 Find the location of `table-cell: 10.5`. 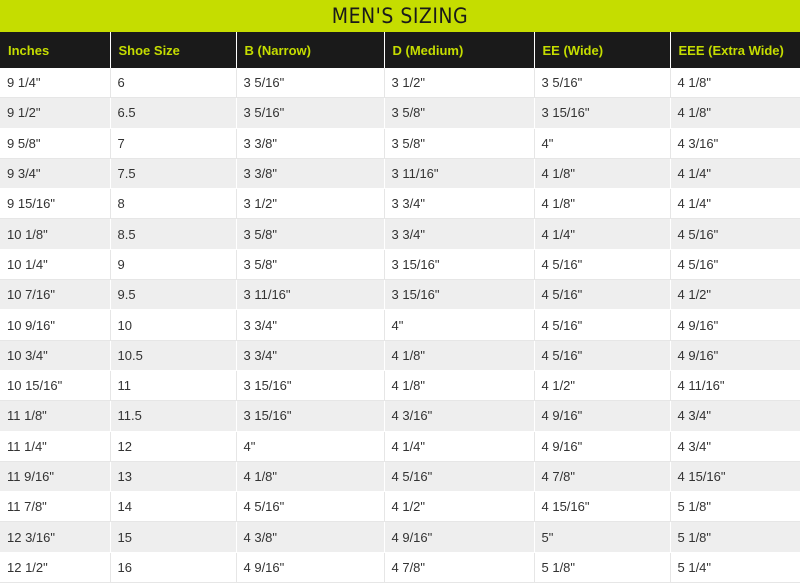

table-cell: 10.5 is located at coordinates (173, 355).